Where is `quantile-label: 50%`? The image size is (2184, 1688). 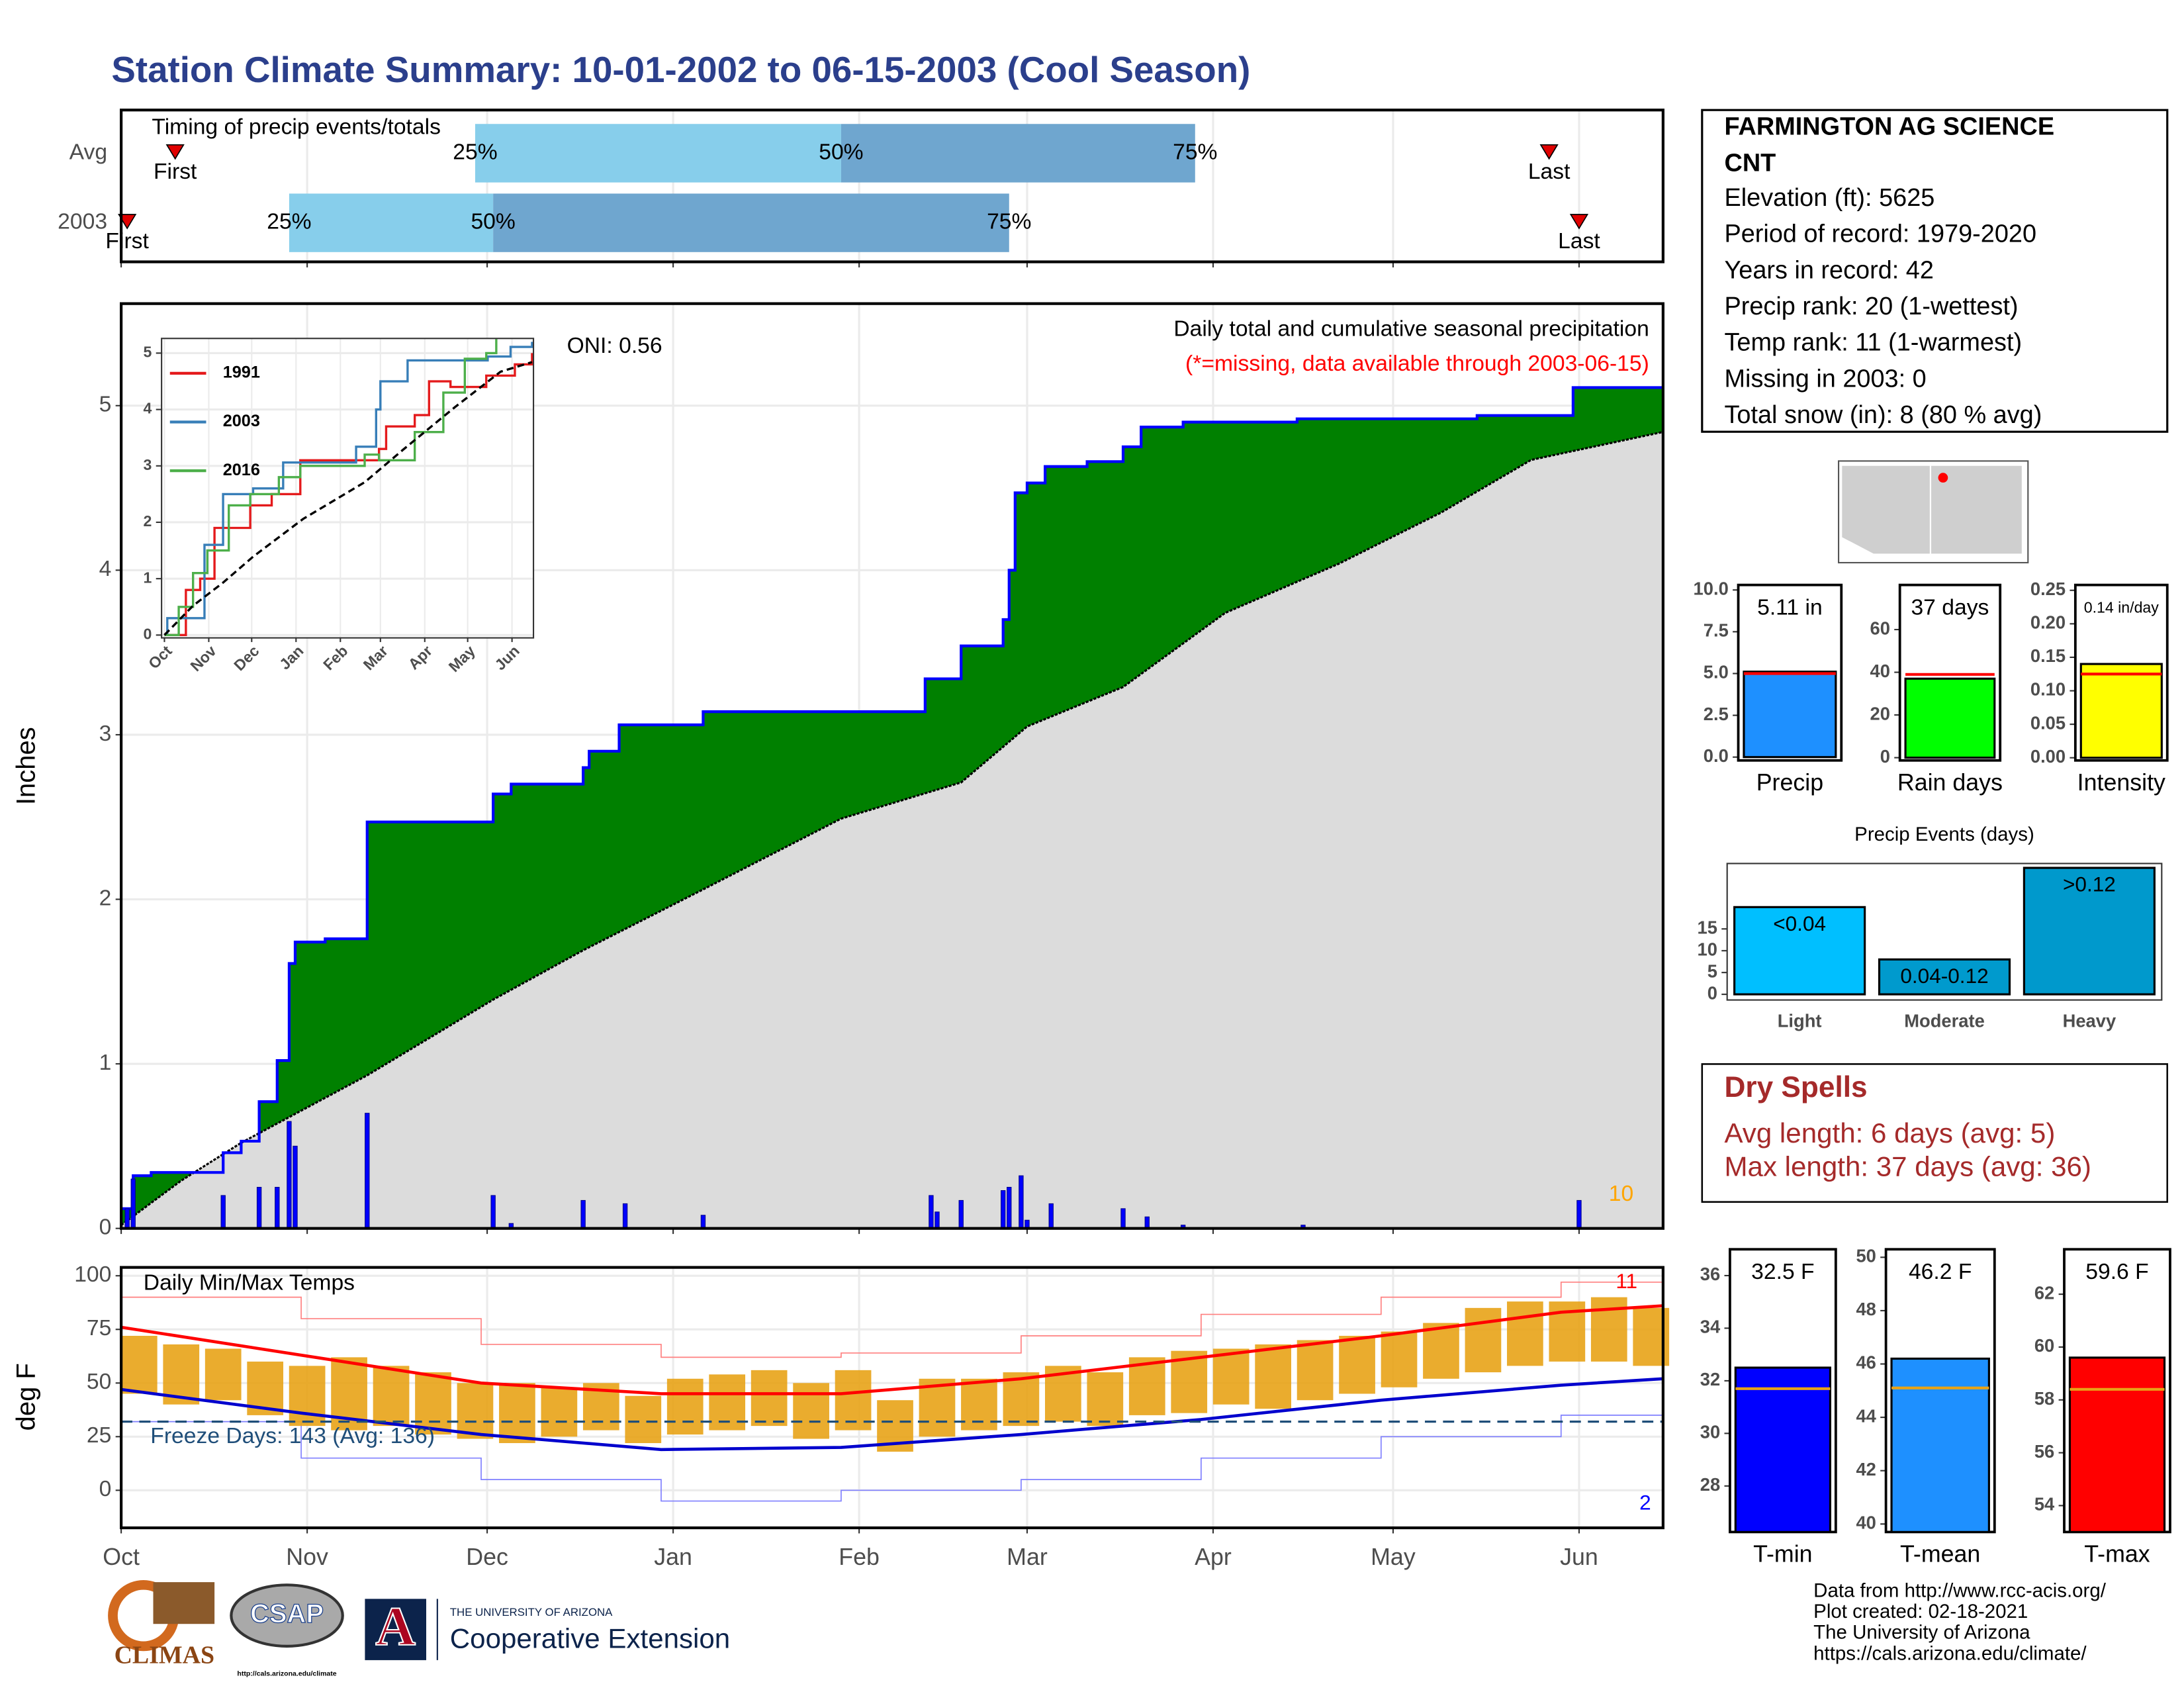 quantile-label: 50% is located at coordinates (841, 152).